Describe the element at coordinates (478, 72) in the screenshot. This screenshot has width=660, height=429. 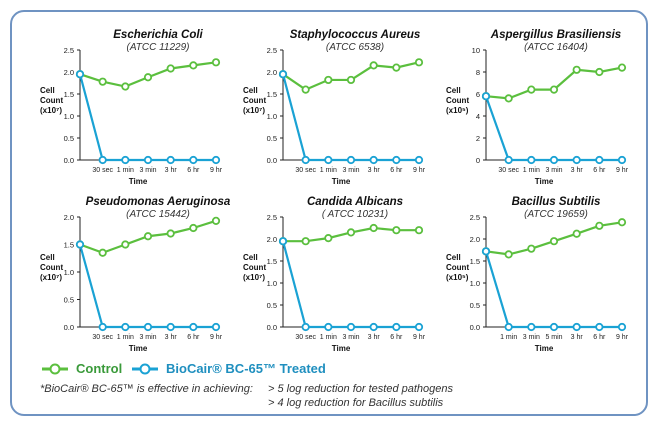
I see `y-tick-label: 8` at that location.